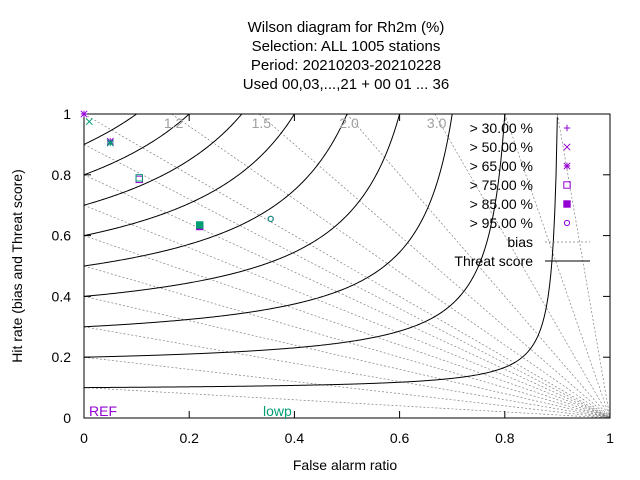 The image size is (640, 480). Describe the element at coordinates (493, 261) in the screenshot. I see `legend-label: Threat score` at that location.